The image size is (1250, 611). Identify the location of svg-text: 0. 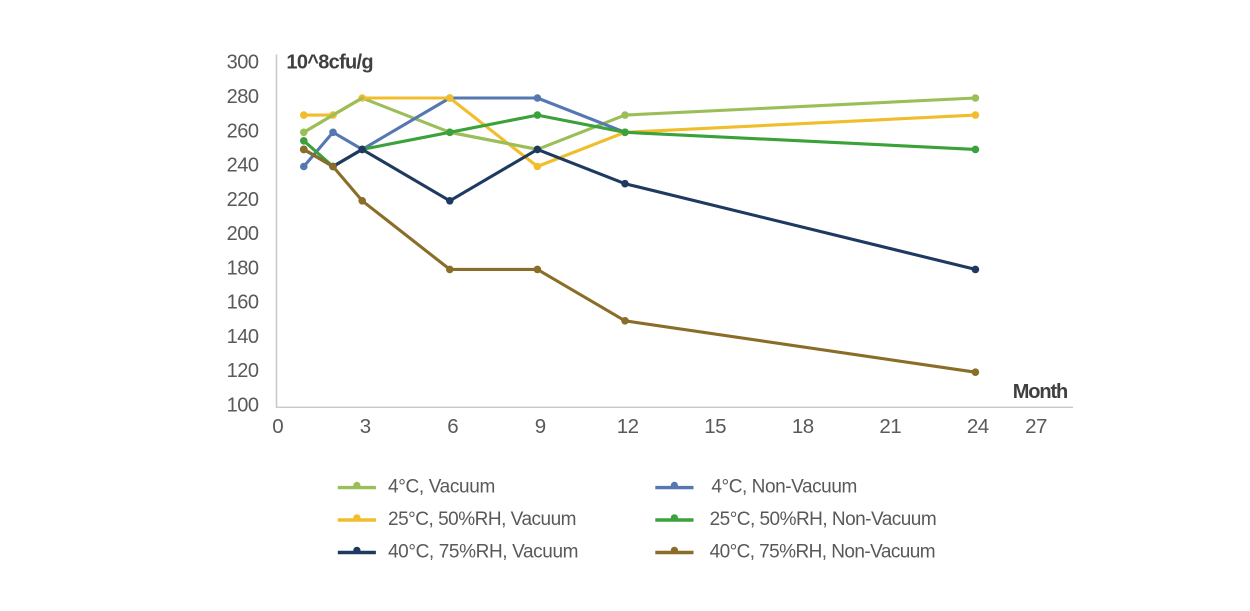
(277, 426).